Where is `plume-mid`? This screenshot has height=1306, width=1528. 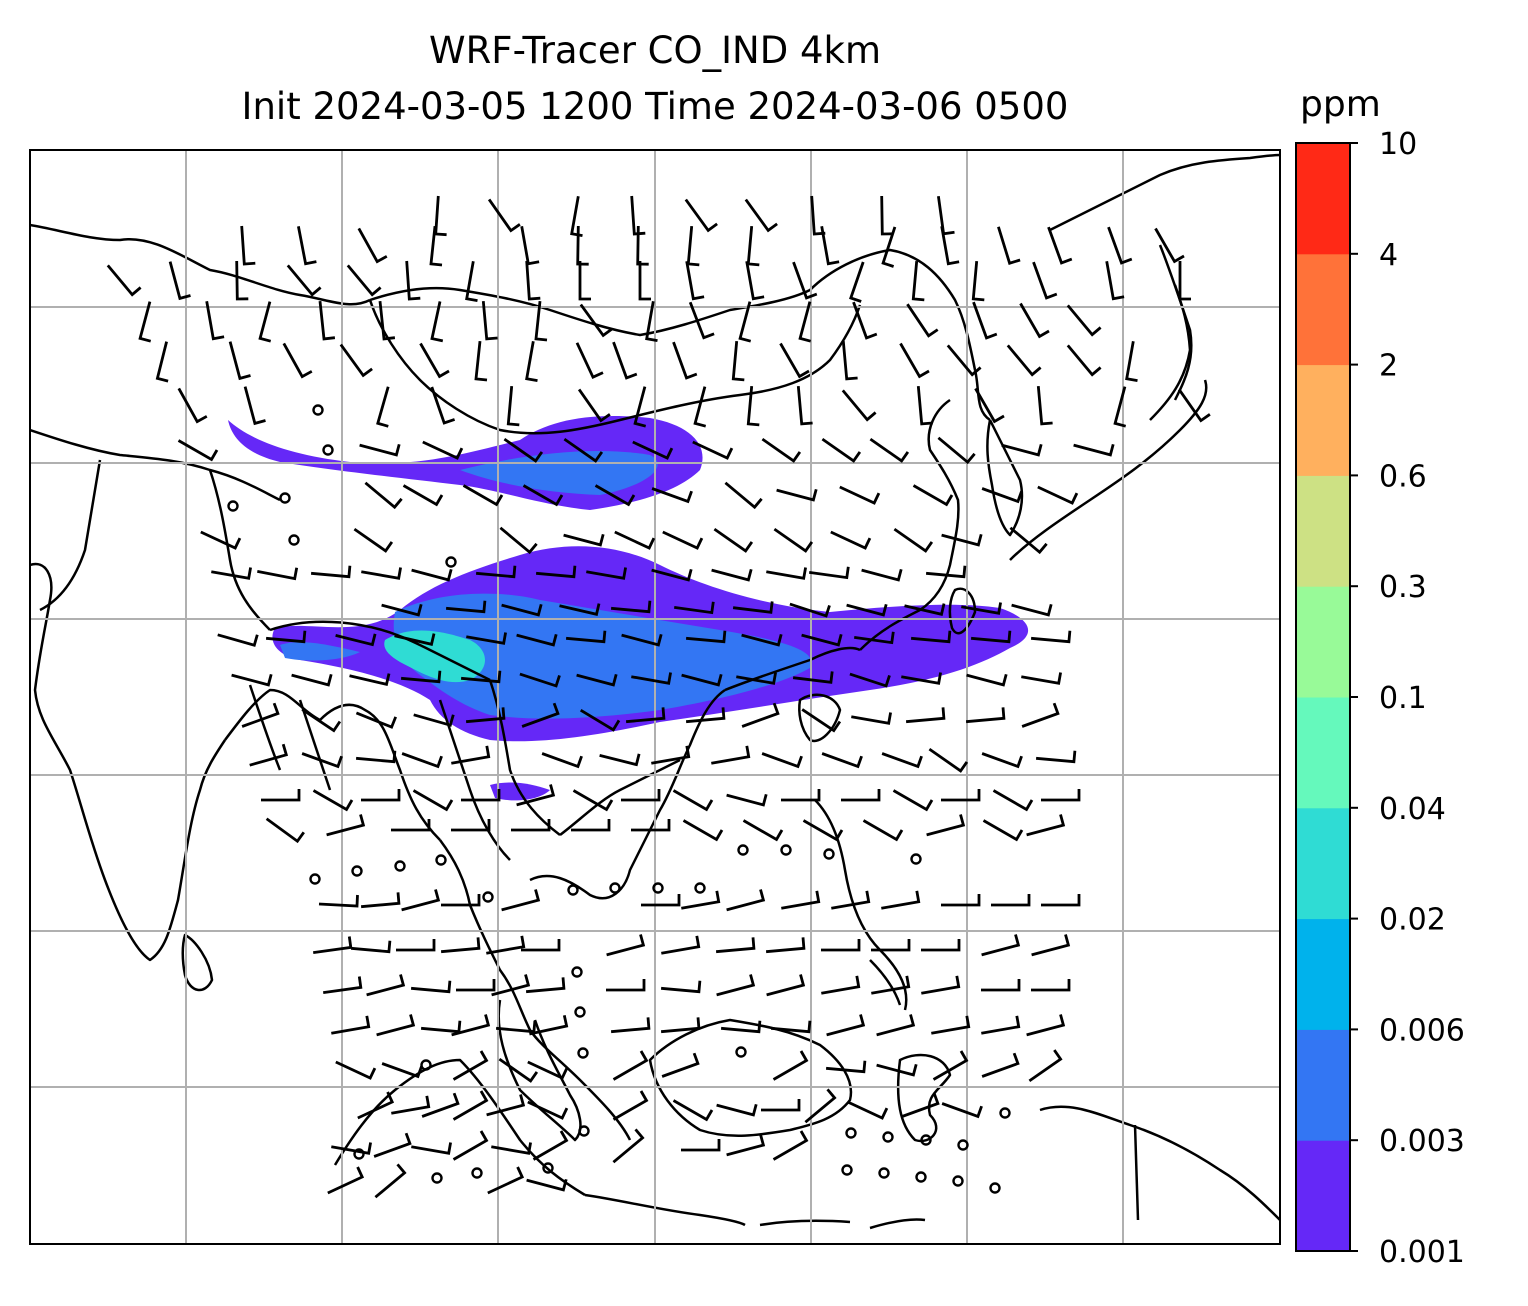
plume-mid is located at coordinates (320, 651).